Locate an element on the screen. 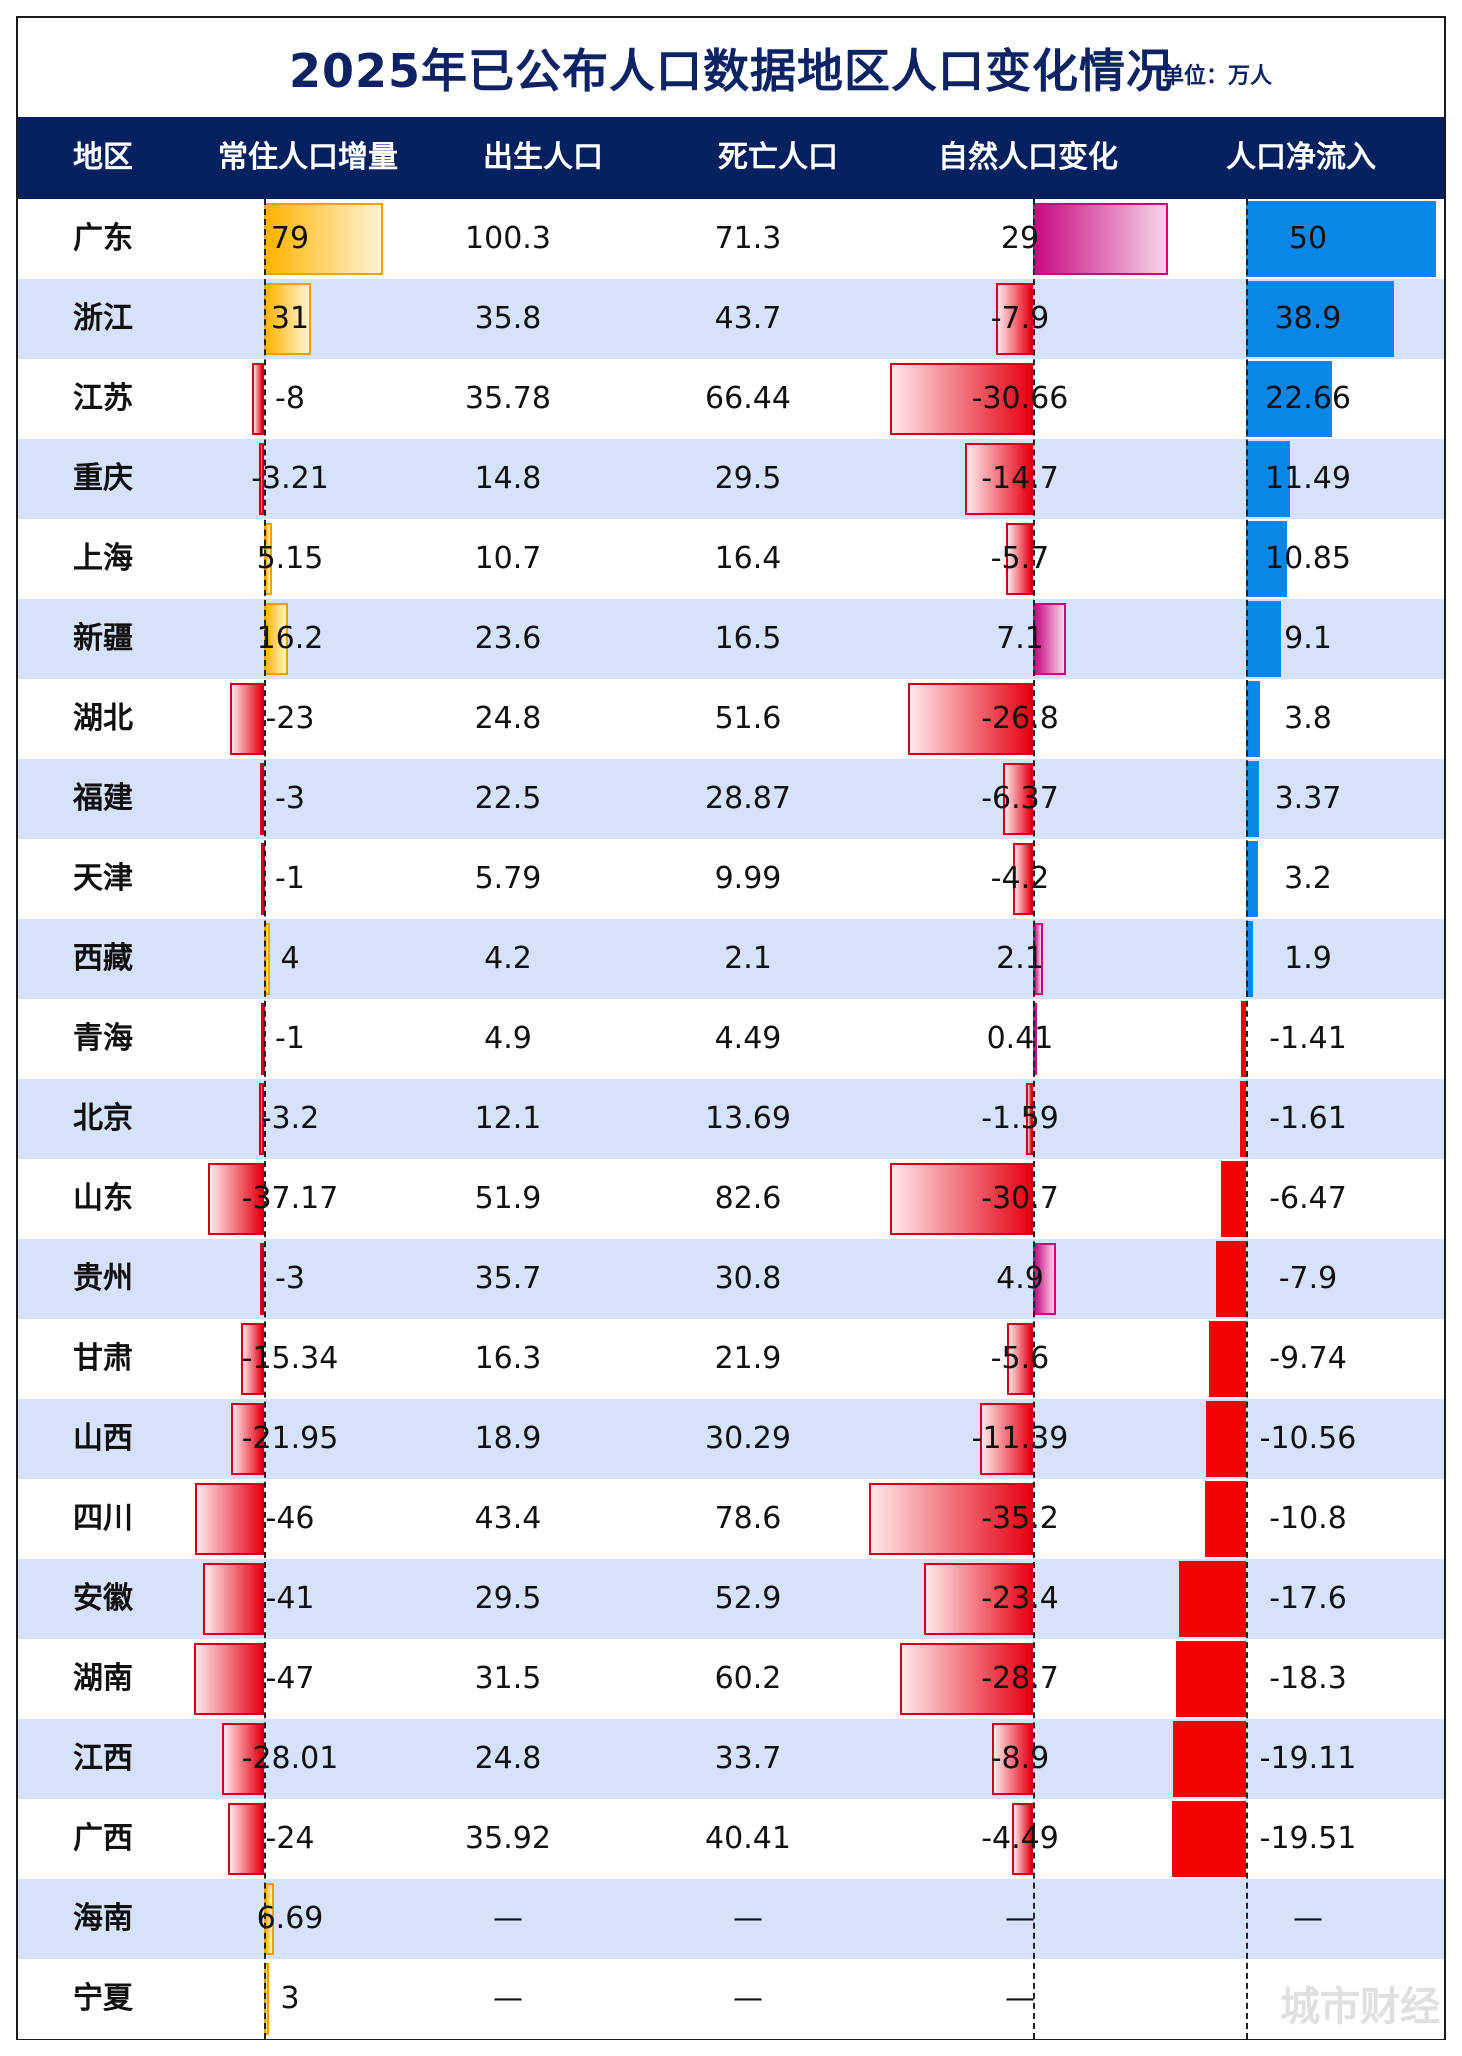 This screenshot has width=1462, height=2056. region-name: 湖北 is located at coordinates (103, 718).